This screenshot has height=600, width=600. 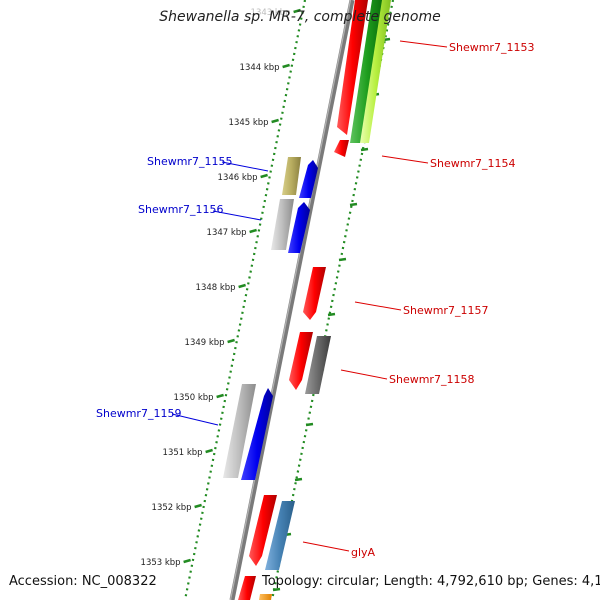 What do you see at coordinates (183, 453) in the screenshot?
I see `tick-label: 1351 kbp` at bounding box center [183, 453].